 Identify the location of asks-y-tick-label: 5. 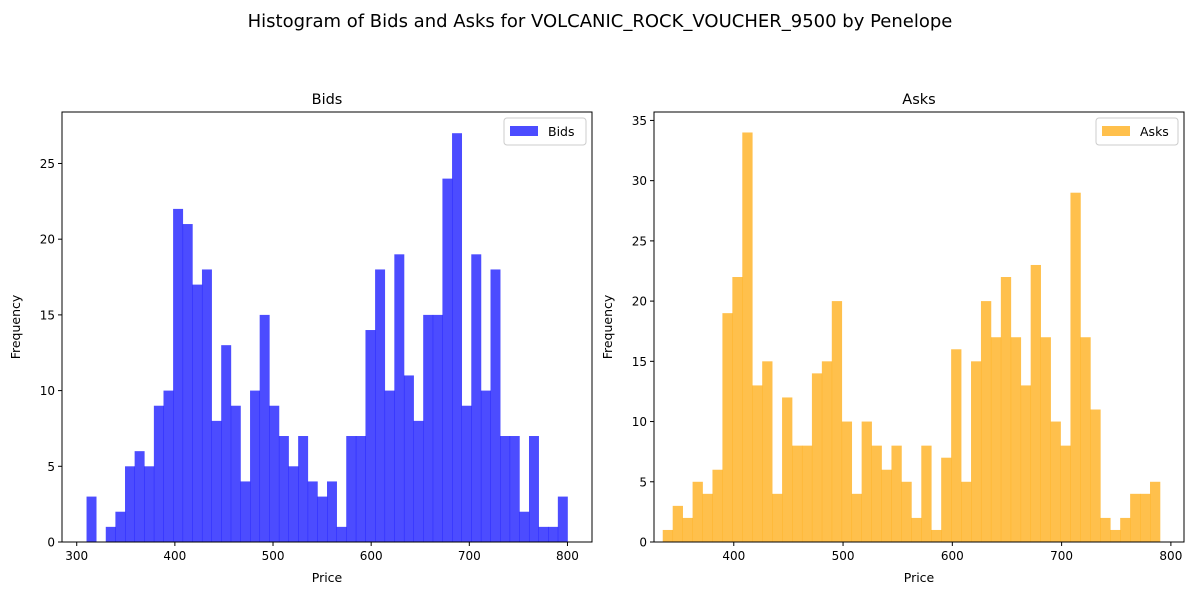
(643, 482).